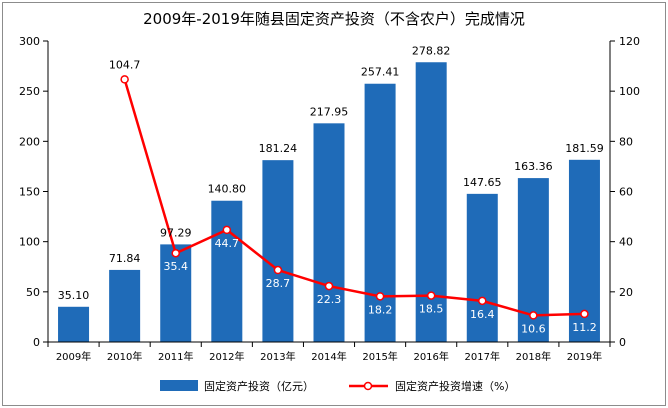 The width and height of the screenshot is (668, 408). I want to click on x-tick-label: 2016年, so click(430, 356).